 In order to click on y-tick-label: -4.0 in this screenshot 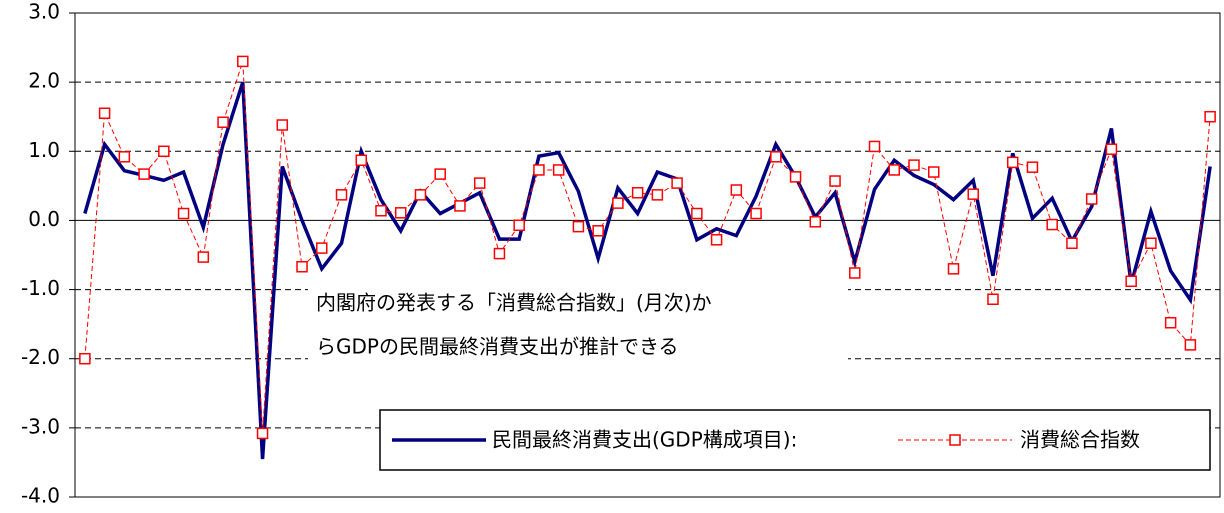, I will do `click(40, 496)`.